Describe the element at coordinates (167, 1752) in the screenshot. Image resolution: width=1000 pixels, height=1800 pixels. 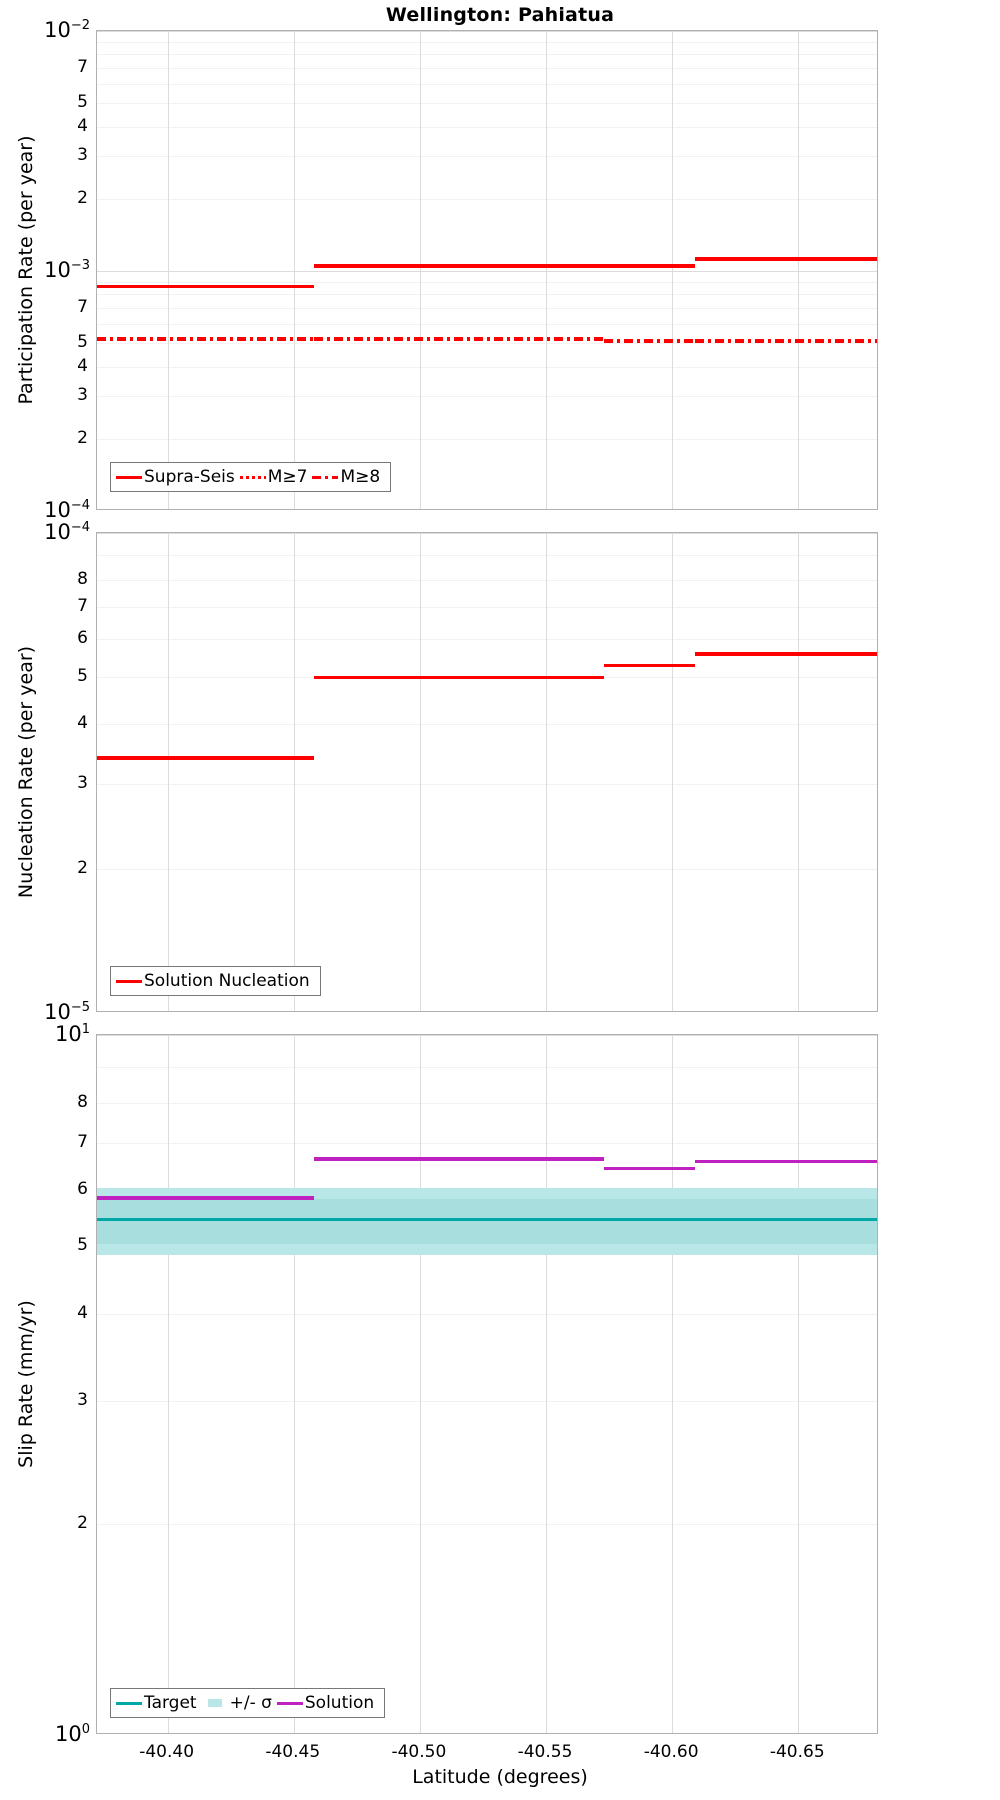
I see `x-tick-label: -40.40` at that location.